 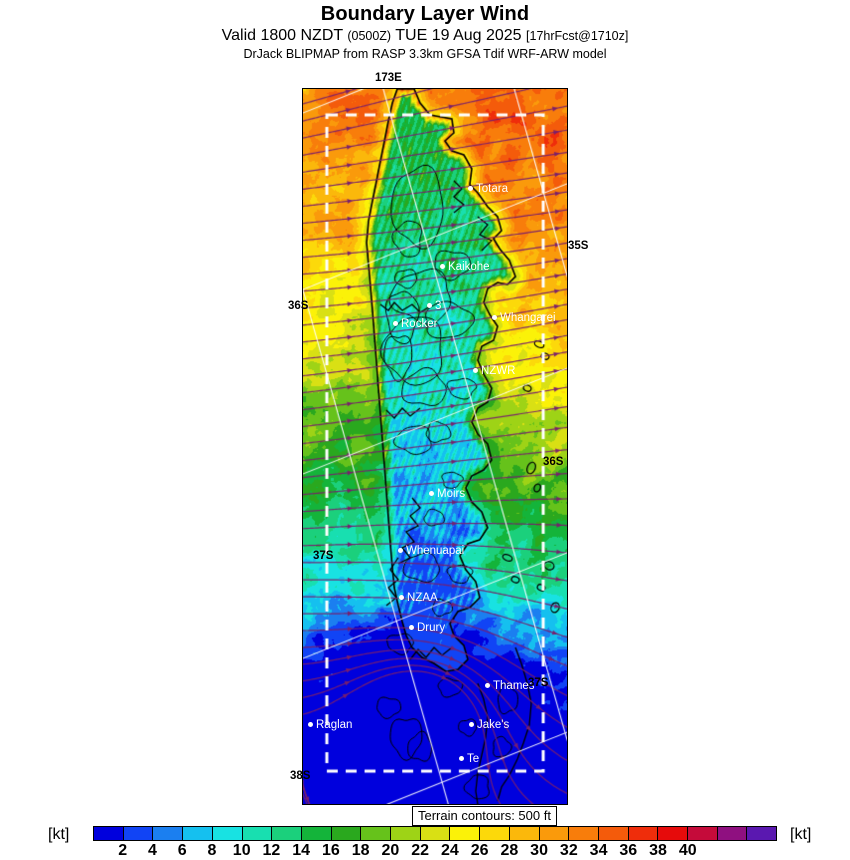 I want to click on colorbar-tick: 28, so click(x=509, y=850).